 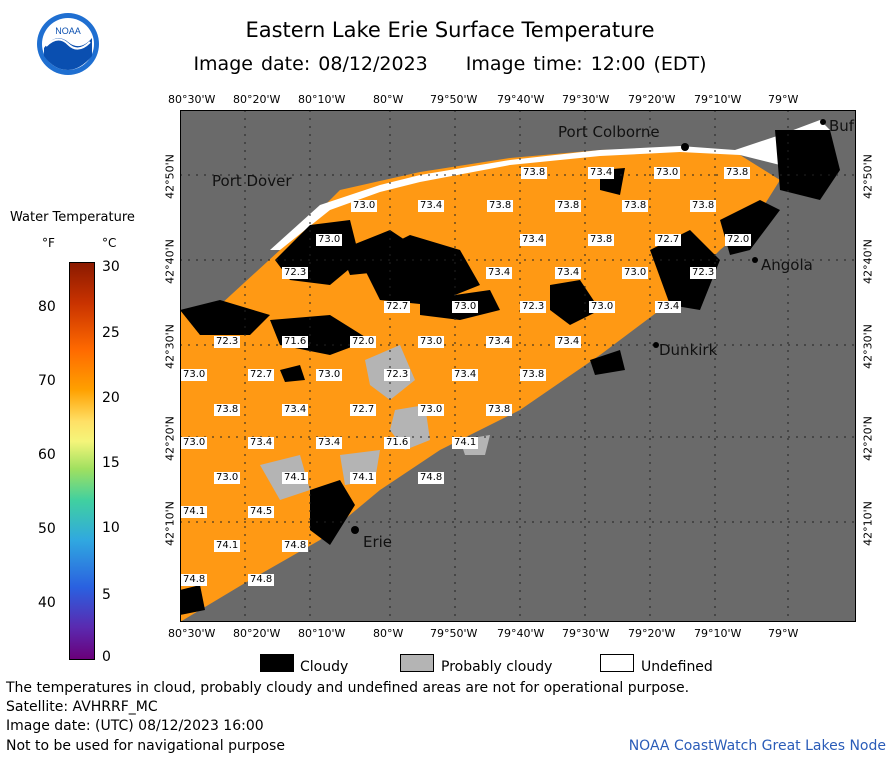 What do you see at coordinates (72, 217) in the screenshot?
I see `colorbar-title: Water Temperature` at bounding box center [72, 217].